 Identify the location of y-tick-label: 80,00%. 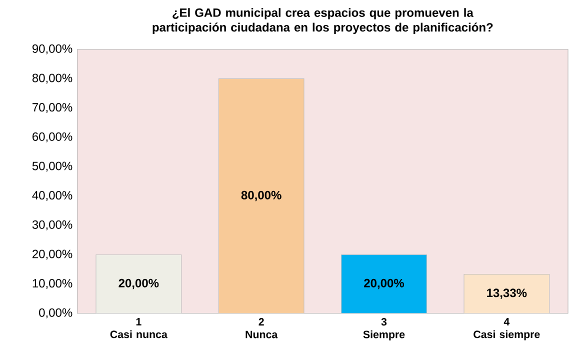
(52, 79).